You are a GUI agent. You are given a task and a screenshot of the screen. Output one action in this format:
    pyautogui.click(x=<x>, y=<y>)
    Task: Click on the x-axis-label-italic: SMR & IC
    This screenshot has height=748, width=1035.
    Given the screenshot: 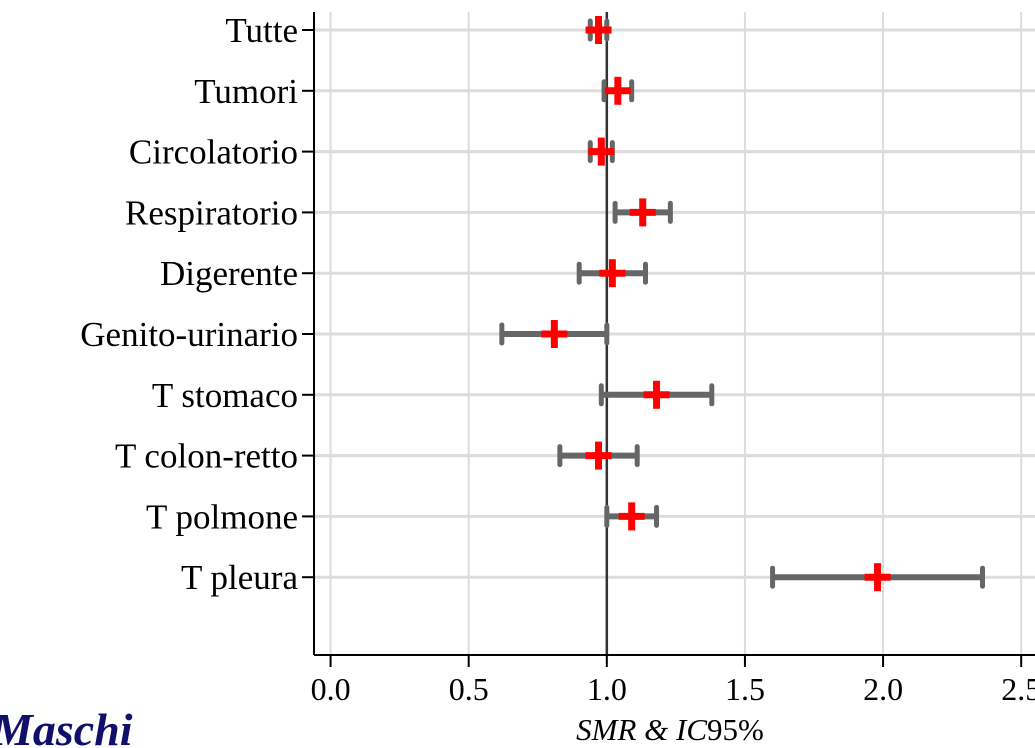 What is the action you would take?
    pyautogui.click(x=641, y=729)
    